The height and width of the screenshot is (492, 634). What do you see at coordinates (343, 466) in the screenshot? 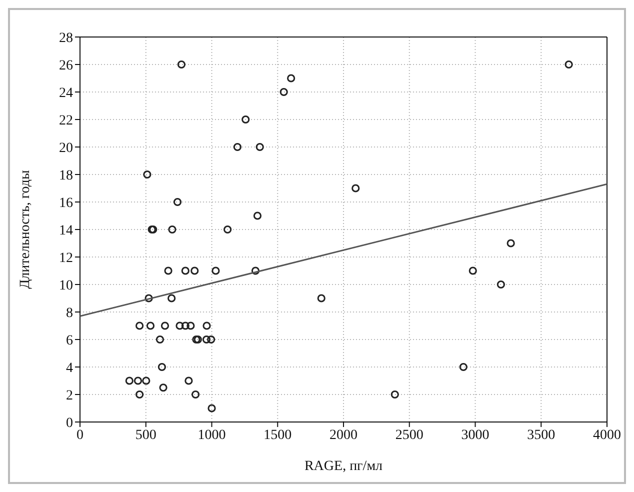
I see `x-axis-title: RAGE, пг/мл` at bounding box center [343, 466].